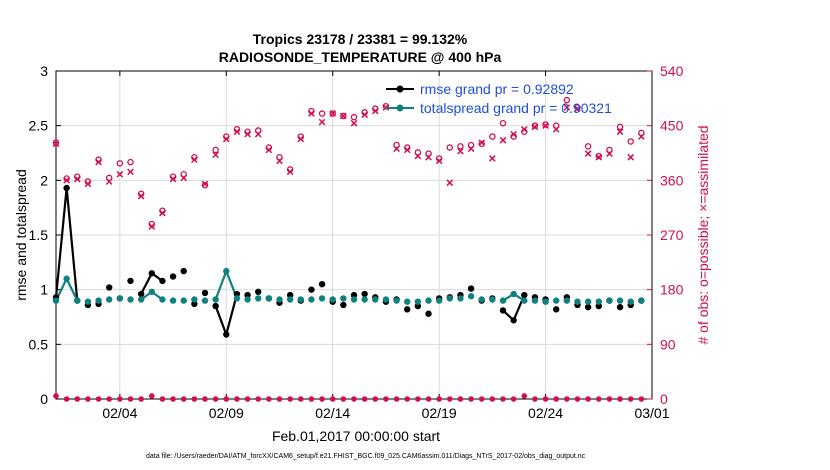 This screenshot has width=830, height=470. What do you see at coordinates (672, 126) in the screenshot?
I see `y-right-tick-label: 450` at bounding box center [672, 126].